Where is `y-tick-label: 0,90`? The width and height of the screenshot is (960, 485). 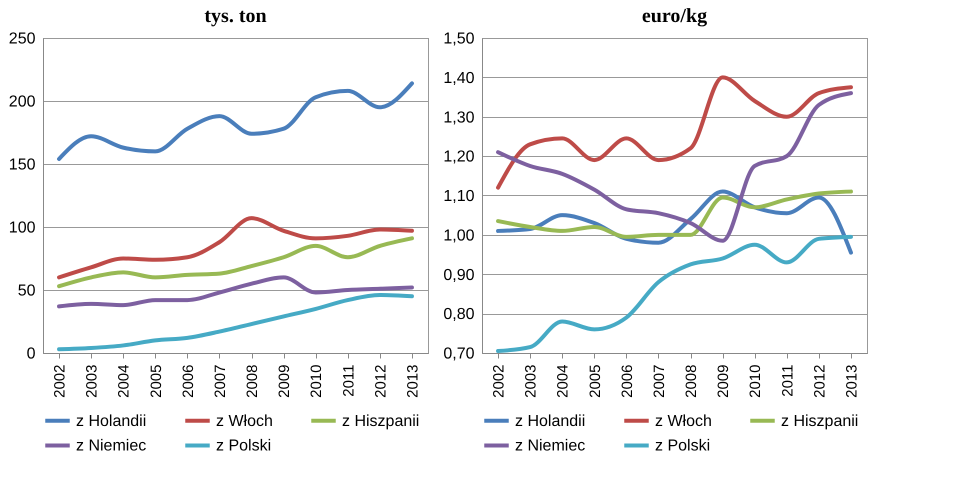 y-tick-label: 0,90 is located at coordinates (459, 275).